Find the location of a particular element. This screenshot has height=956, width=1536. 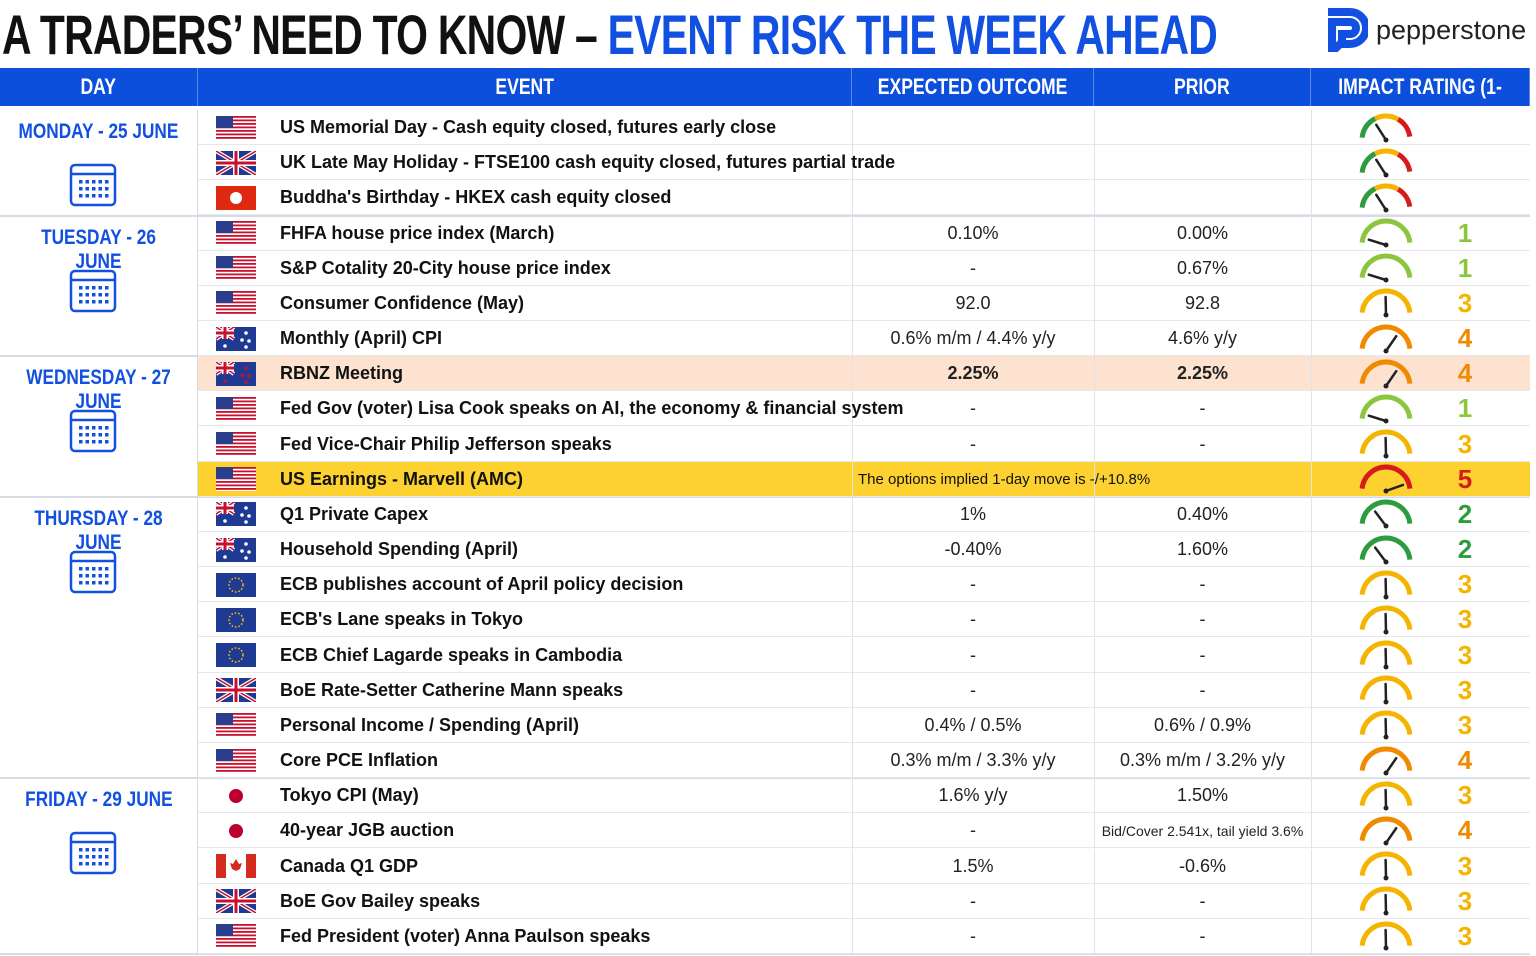

event-cell: Household Spending (April) is located at coordinates (525, 549).